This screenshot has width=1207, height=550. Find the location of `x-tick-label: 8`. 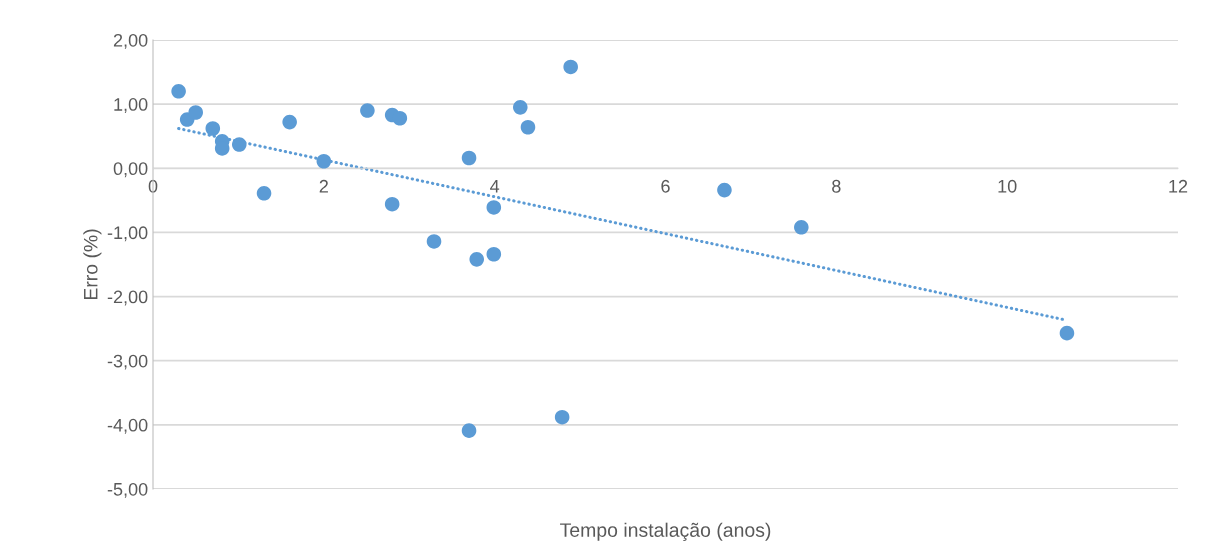

x-tick-label: 8 is located at coordinates (836, 186).